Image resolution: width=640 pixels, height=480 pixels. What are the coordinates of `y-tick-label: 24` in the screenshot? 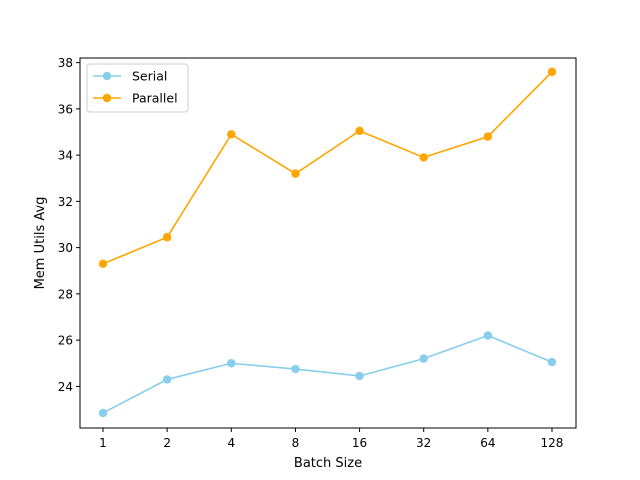 It's located at (65, 387).